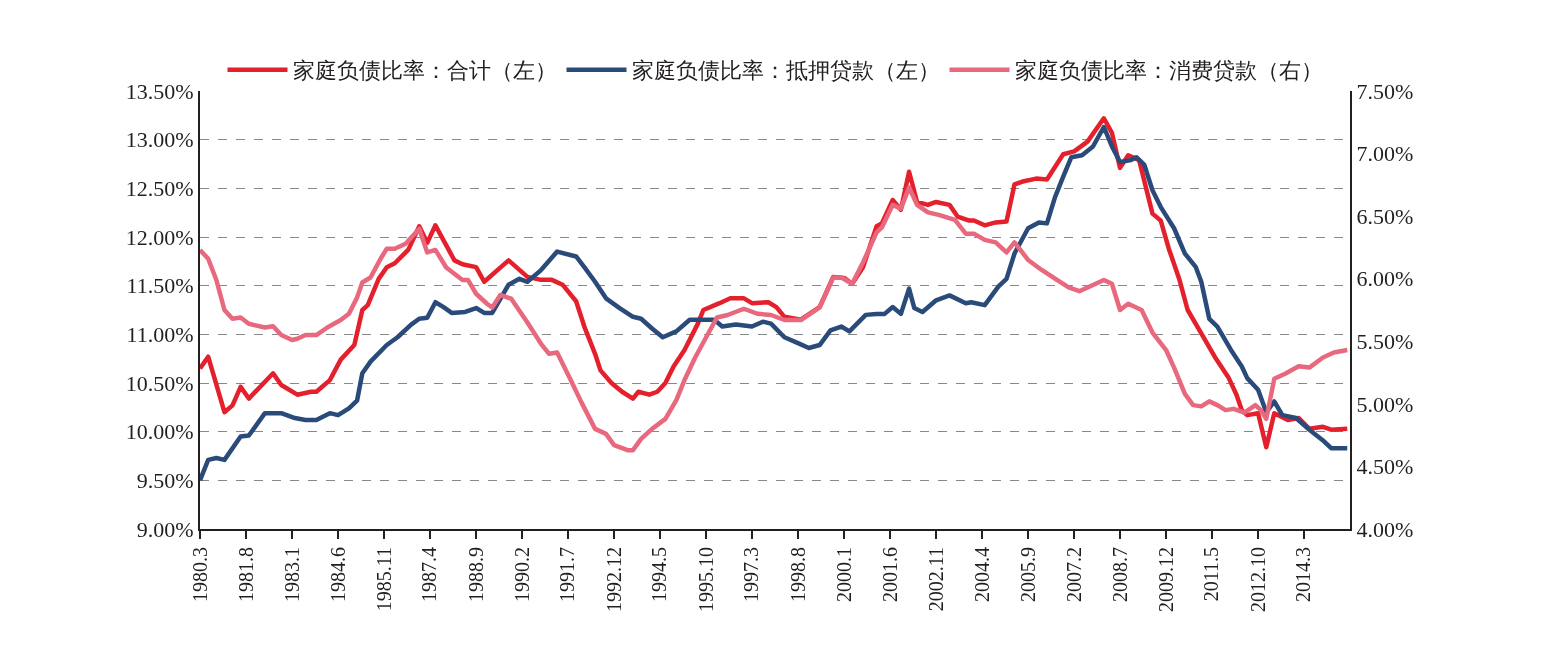 This screenshot has width=1553, height=671. I want to click on y-tick-label: 9.00%, so click(165, 529).